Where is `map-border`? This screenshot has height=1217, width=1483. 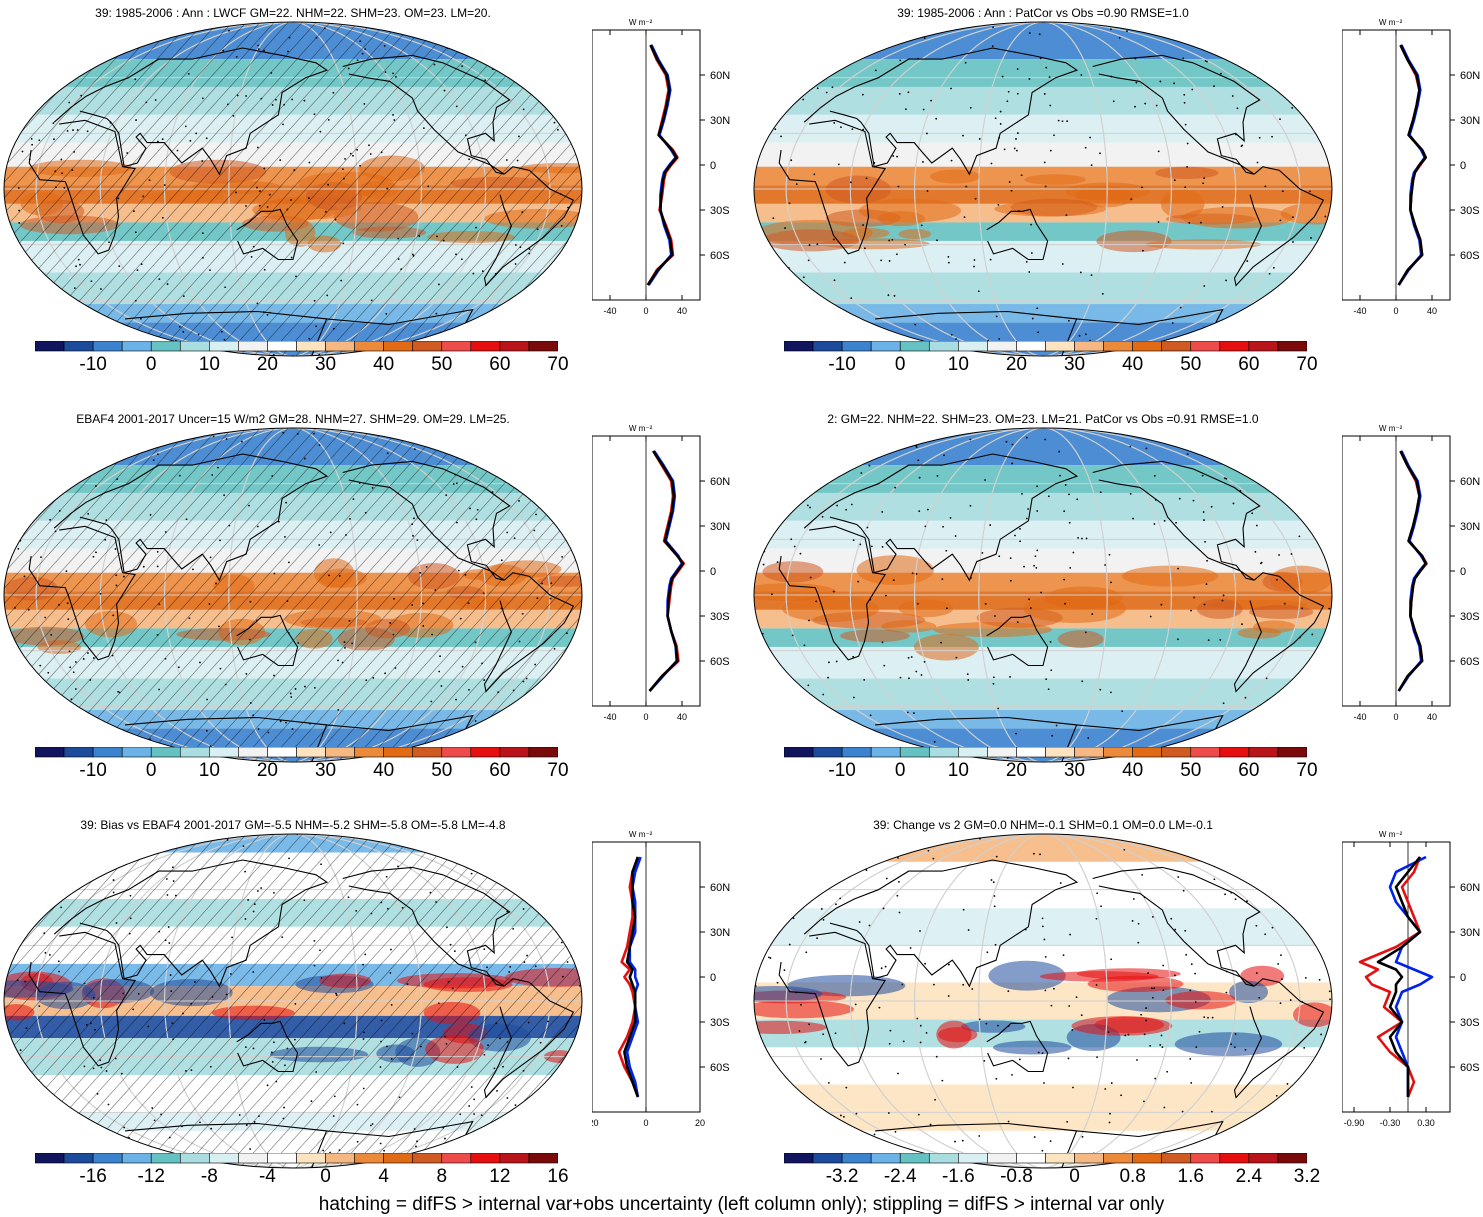
map-border is located at coordinates (293, 1001).